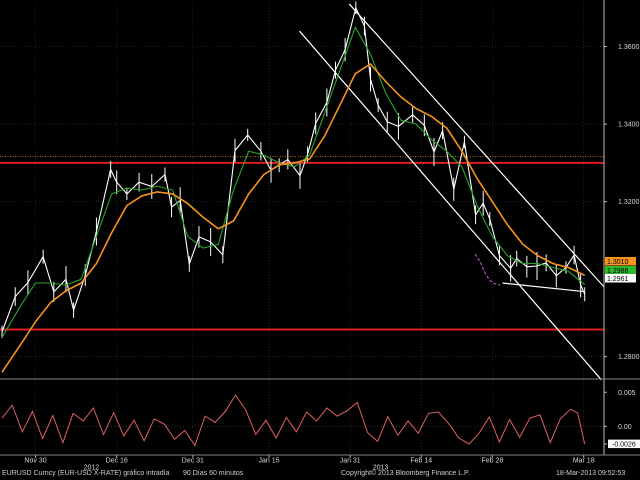 The height and width of the screenshot is (480, 640). Describe the element at coordinates (92, 468) in the screenshot. I see `year-label-0: 2012` at that location.